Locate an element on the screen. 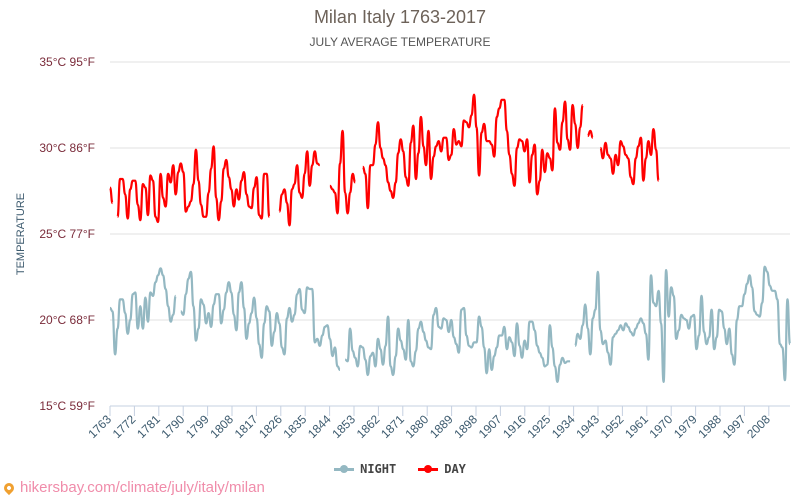 The width and height of the screenshot is (800, 500). x-tick-label: 1808 is located at coordinates (221, 426).